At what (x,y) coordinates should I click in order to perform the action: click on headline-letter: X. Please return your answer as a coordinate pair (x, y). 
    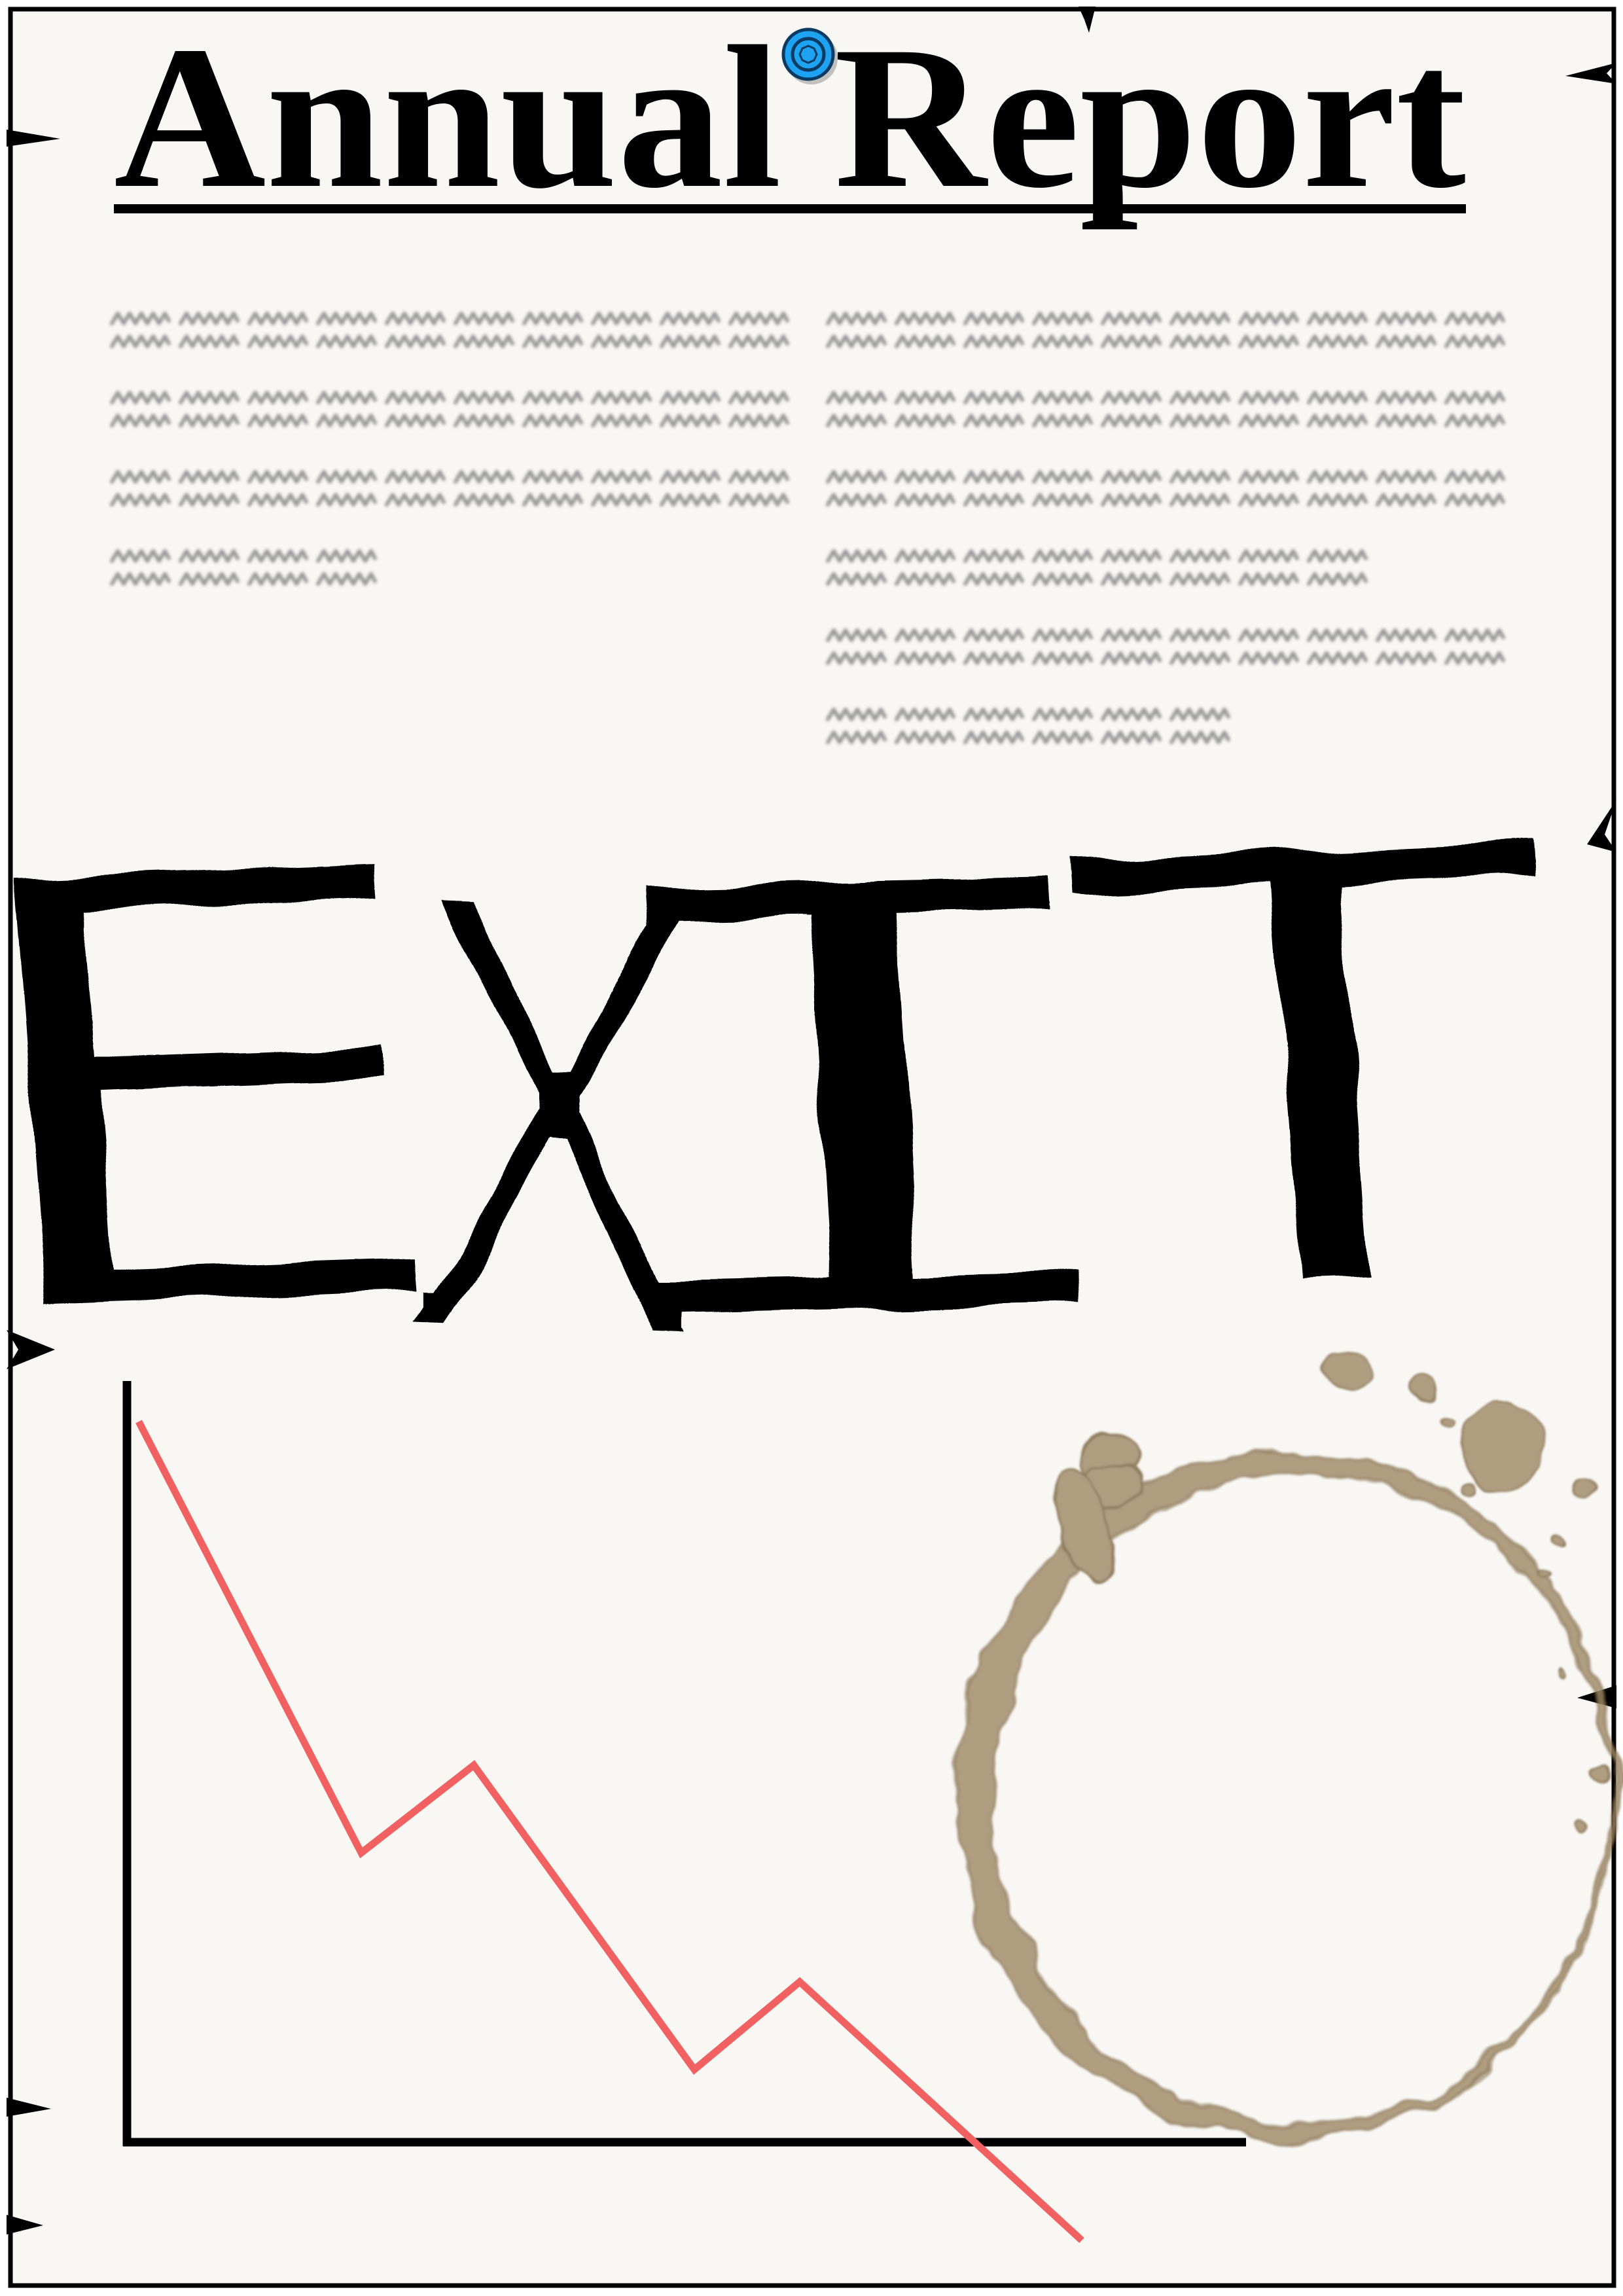
    Looking at the image, I should click on (555, 1127).